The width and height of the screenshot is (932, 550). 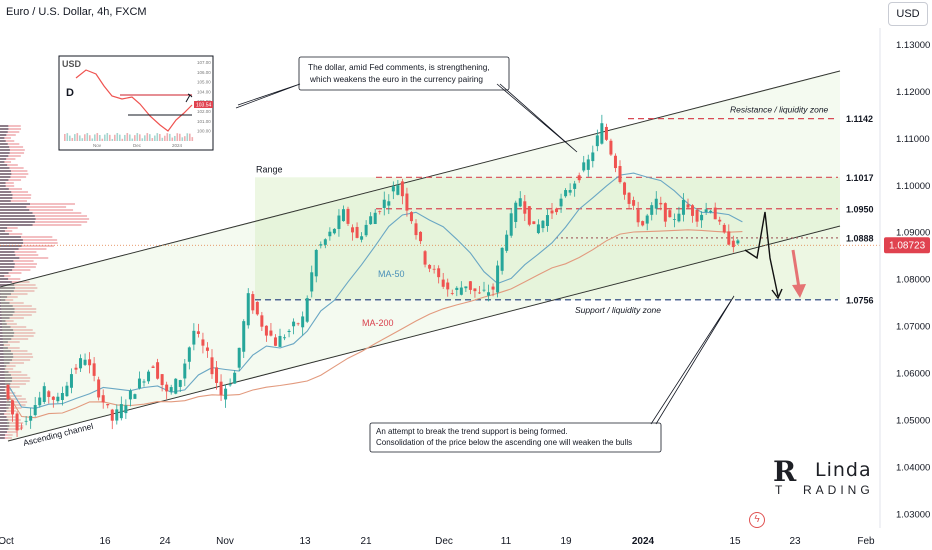 I want to click on inset-y-tick: 107.00, so click(x=204, y=62).